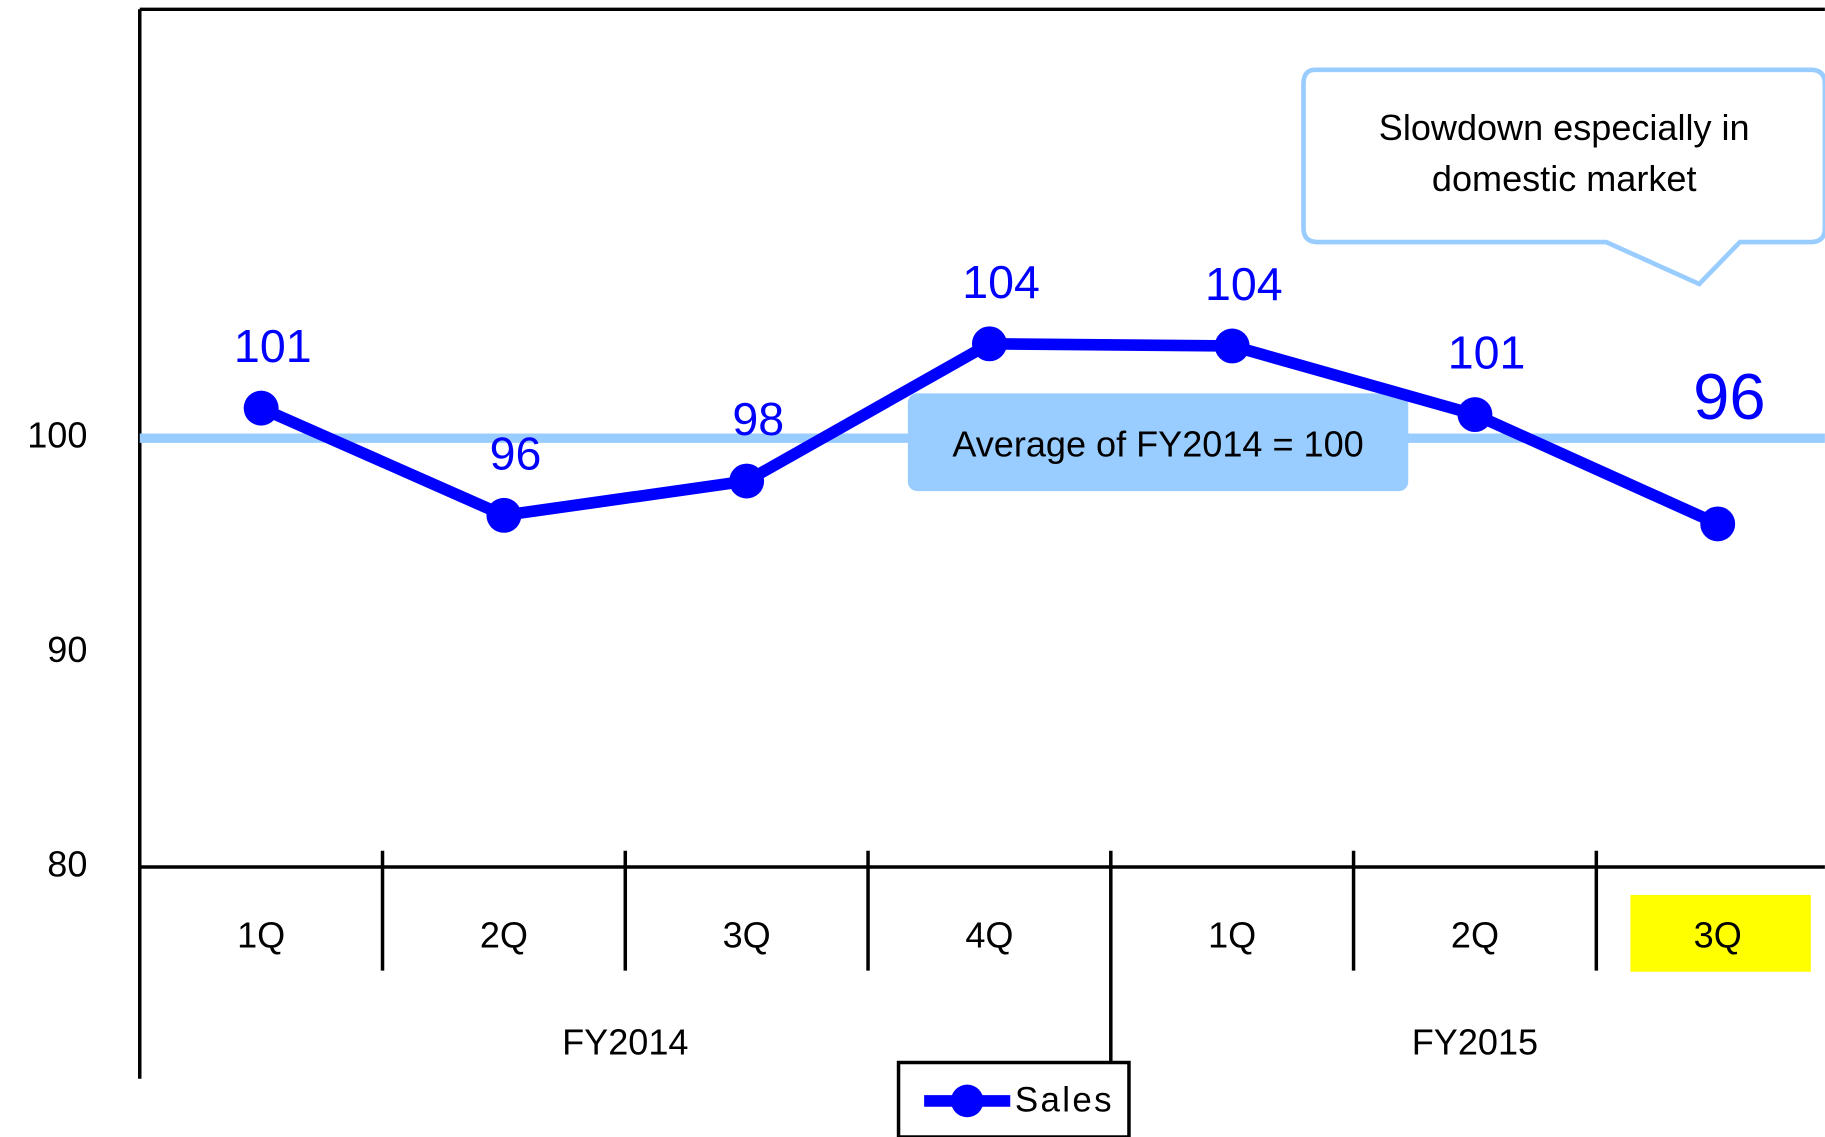 The image size is (1825, 1137). I want to click on y-tick-label: 80, so click(67, 864).